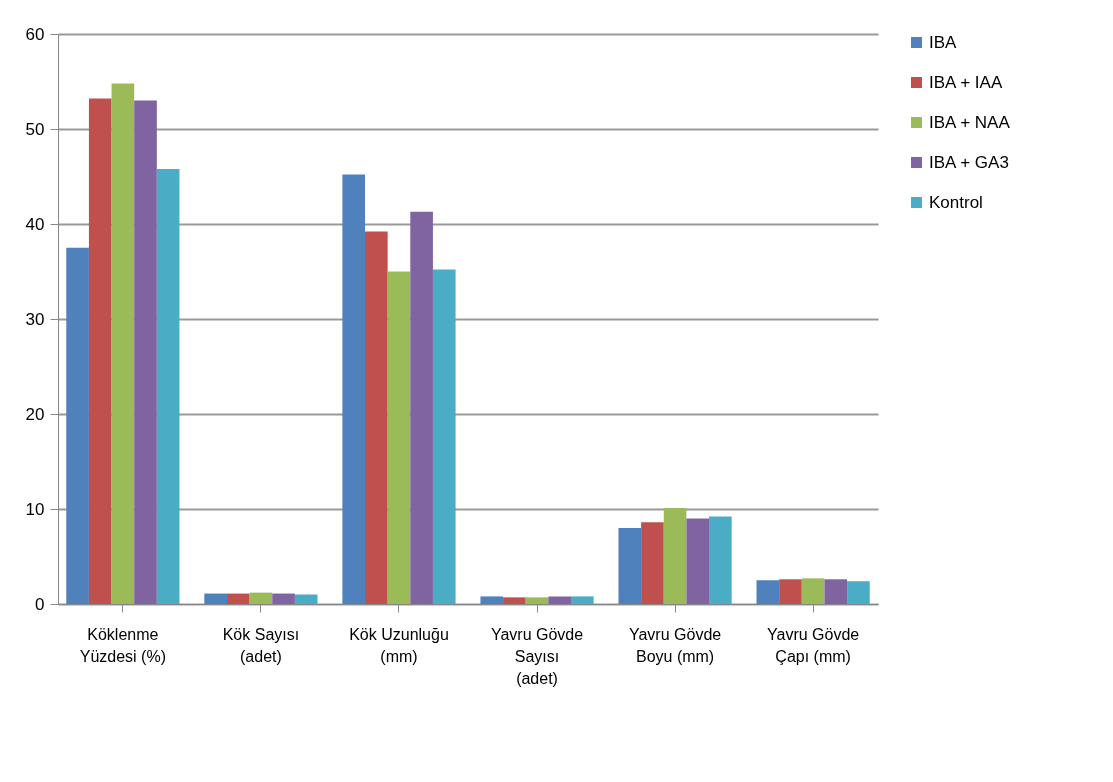 This screenshot has height=782, width=1113. What do you see at coordinates (35, 509) in the screenshot?
I see `y-tick-label: 10` at bounding box center [35, 509].